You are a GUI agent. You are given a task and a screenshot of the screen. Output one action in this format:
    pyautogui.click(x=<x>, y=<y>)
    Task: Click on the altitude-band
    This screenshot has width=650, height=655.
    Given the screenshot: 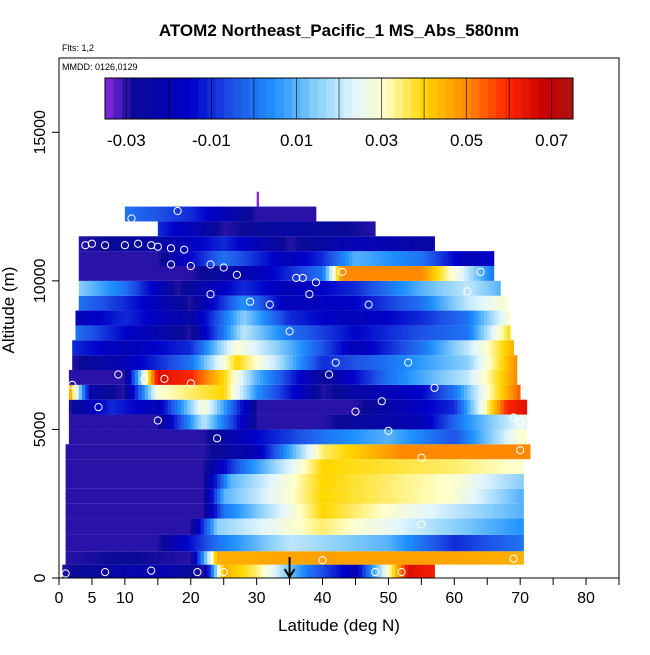 What is the action you would take?
    pyautogui.click(x=294, y=466)
    